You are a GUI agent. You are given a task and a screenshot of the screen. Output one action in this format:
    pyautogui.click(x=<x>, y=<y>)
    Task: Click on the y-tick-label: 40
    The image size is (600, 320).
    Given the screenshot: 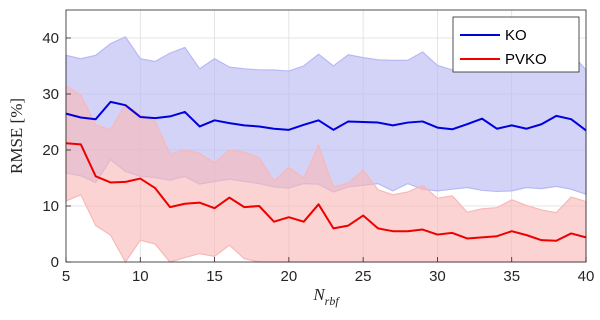 What is the action you would take?
    pyautogui.click(x=50, y=38)
    